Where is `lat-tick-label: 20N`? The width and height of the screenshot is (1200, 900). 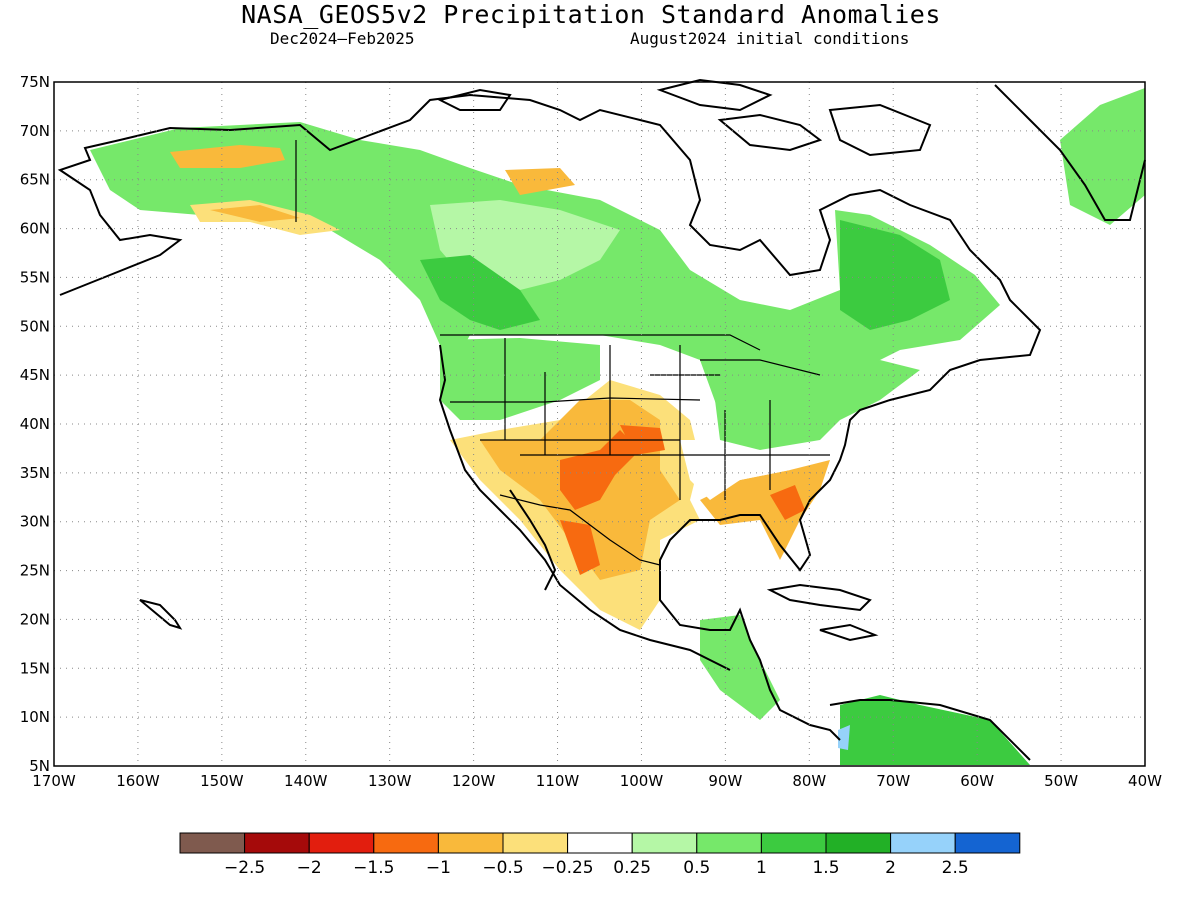 lat-tick-label: 20N is located at coordinates (35, 619).